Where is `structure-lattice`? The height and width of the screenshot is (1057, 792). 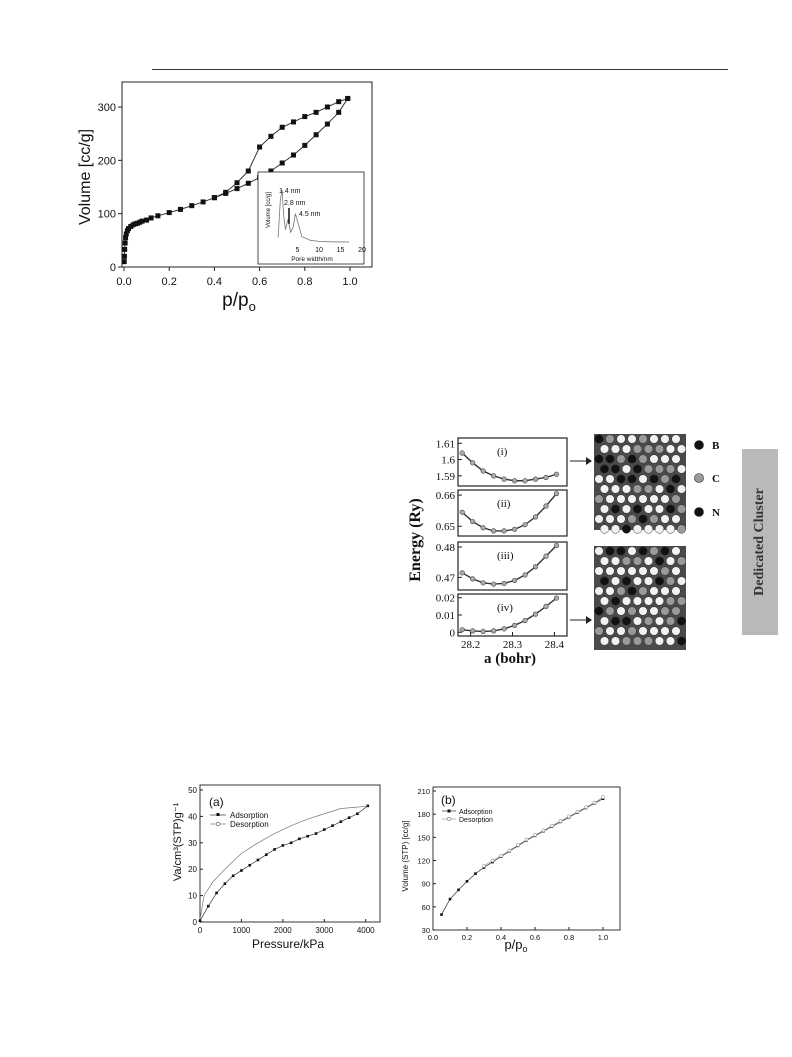 structure-lattice is located at coordinates (640, 598).